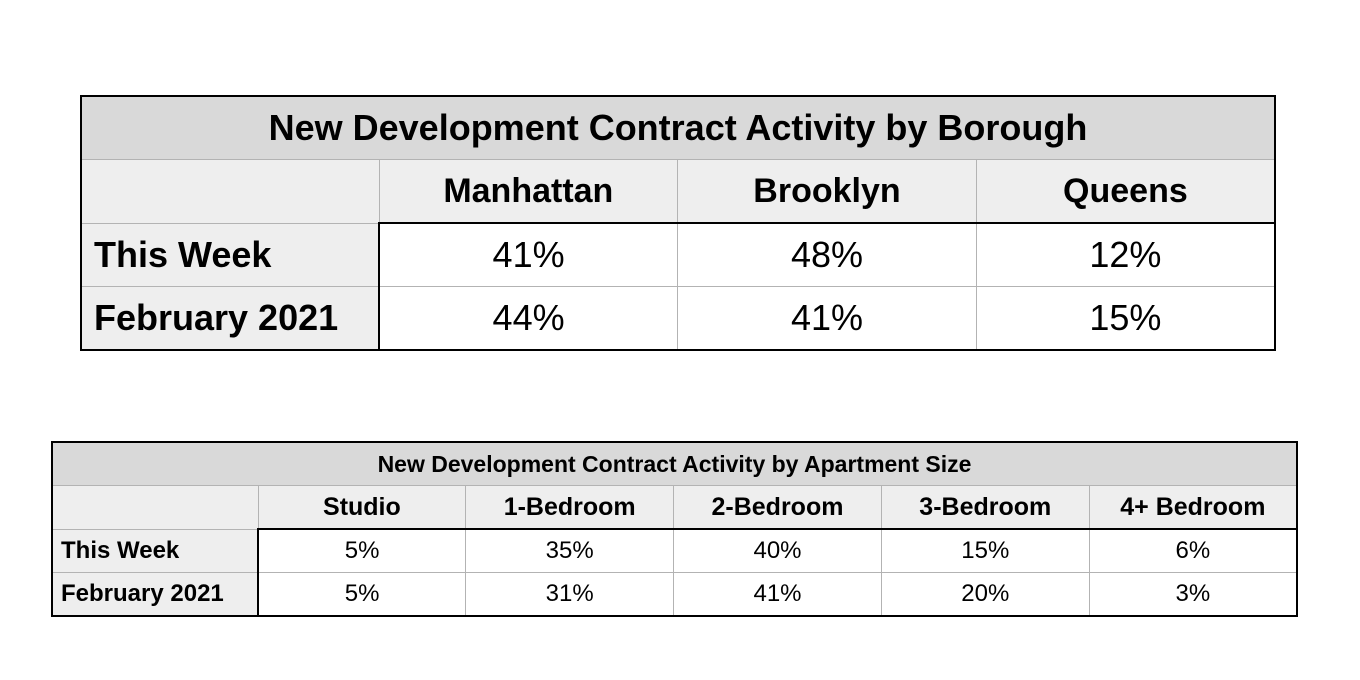  I want to click on table-row: This Week 5% 35% 40% 15% 6%, so click(674, 550).